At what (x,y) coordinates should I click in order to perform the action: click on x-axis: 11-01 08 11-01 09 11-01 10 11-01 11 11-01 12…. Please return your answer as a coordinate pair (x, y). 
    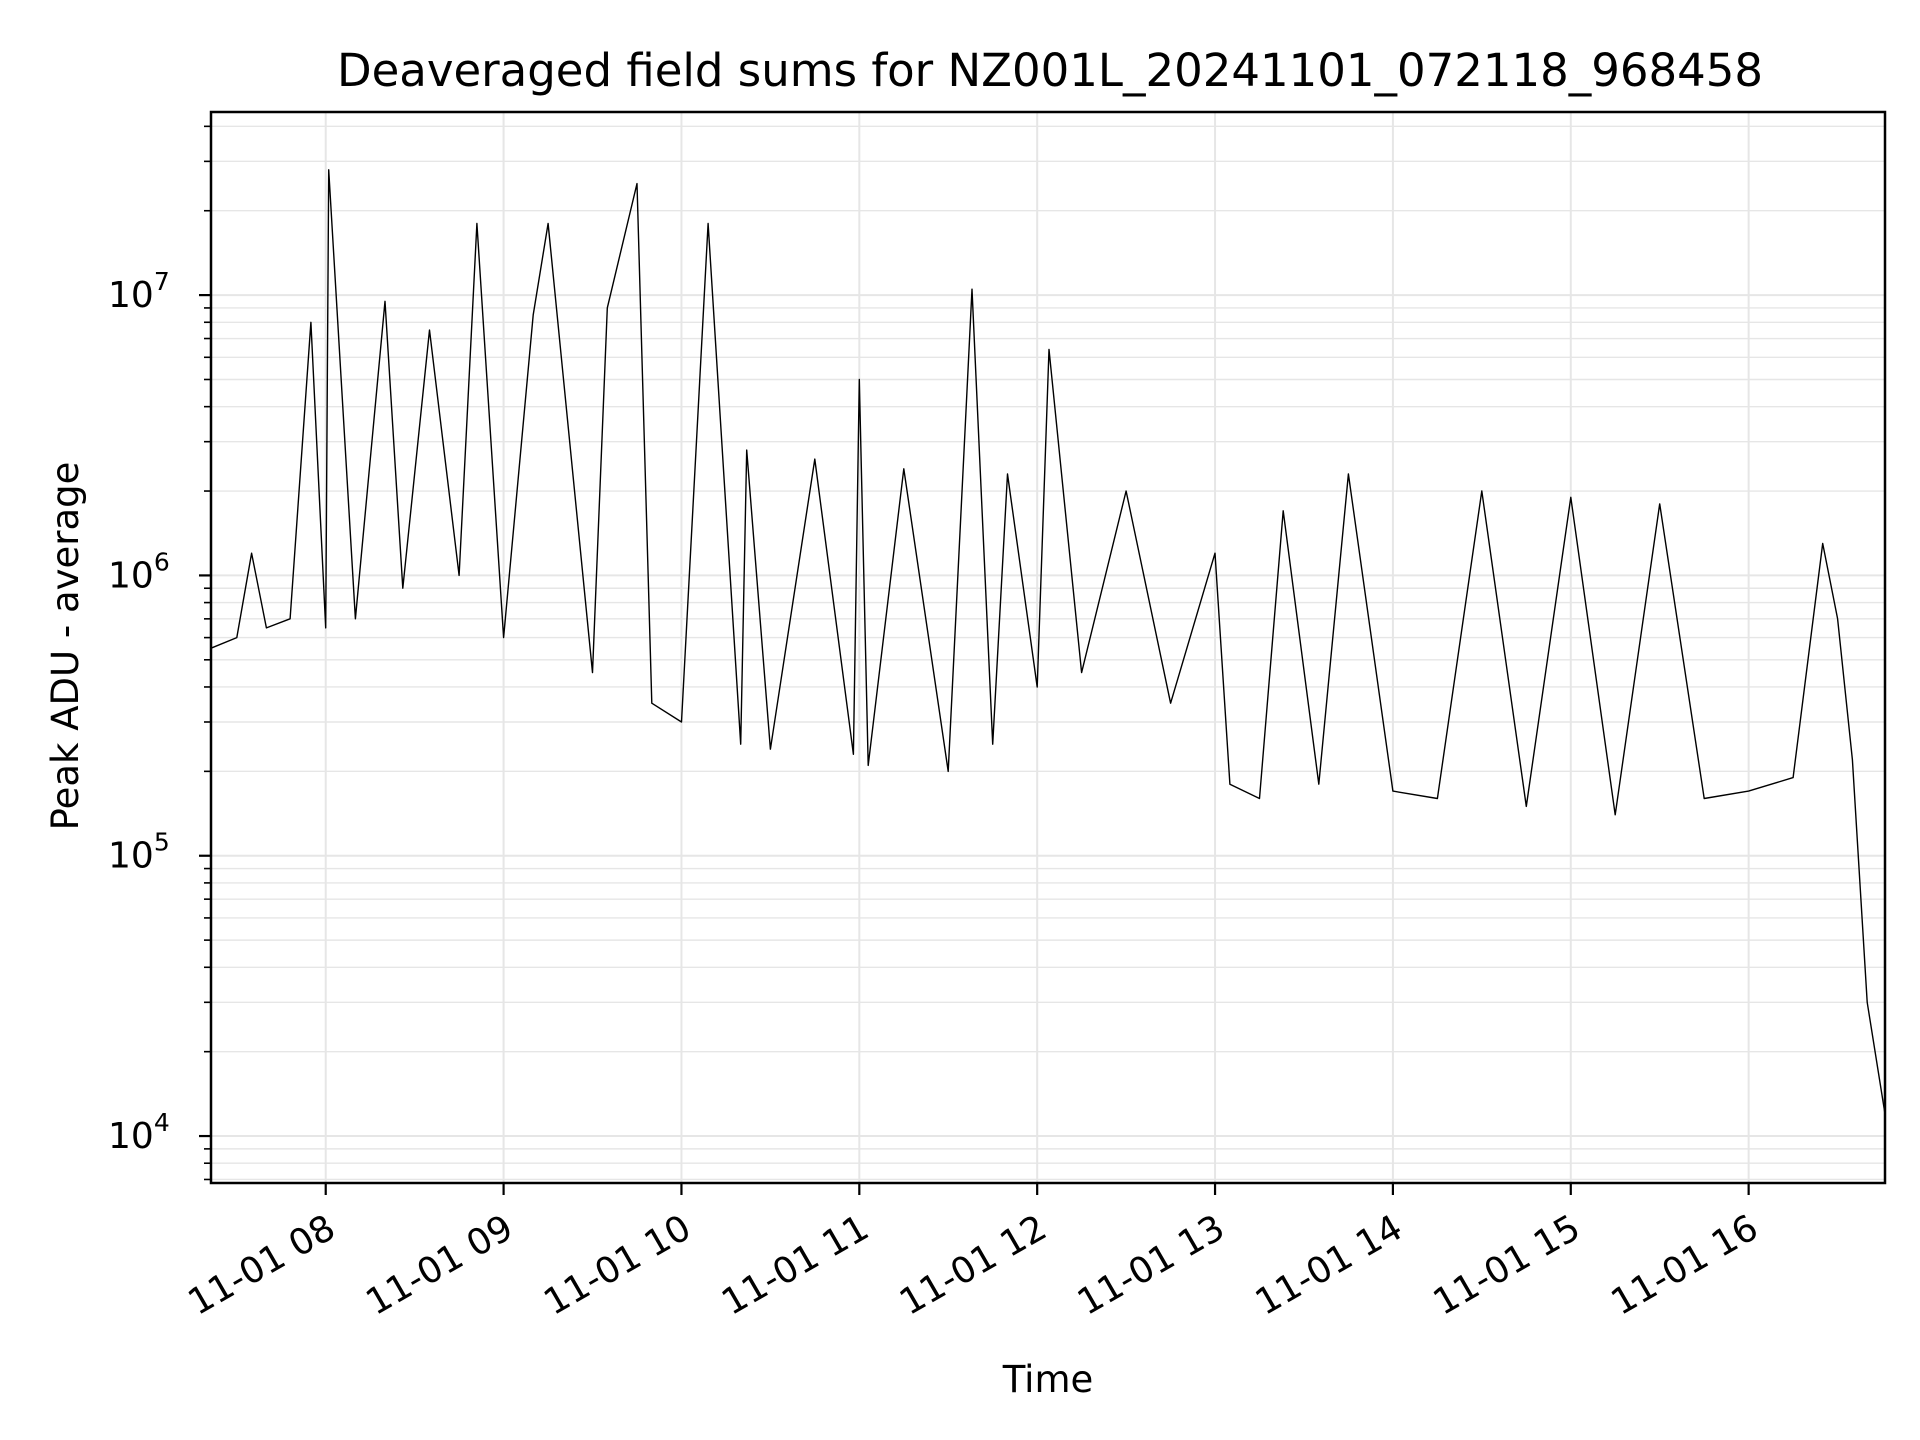
    Looking at the image, I should click on (973, 1253).